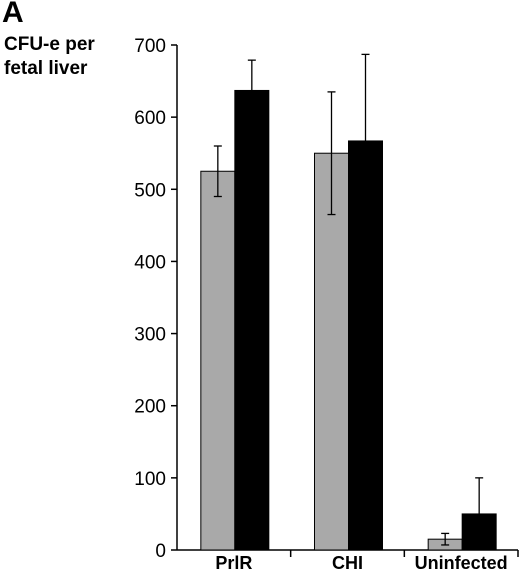 This screenshot has height=572, width=520. What do you see at coordinates (150, 335) in the screenshot?
I see `y-tick-label: 300` at bounding box center [150, 335].